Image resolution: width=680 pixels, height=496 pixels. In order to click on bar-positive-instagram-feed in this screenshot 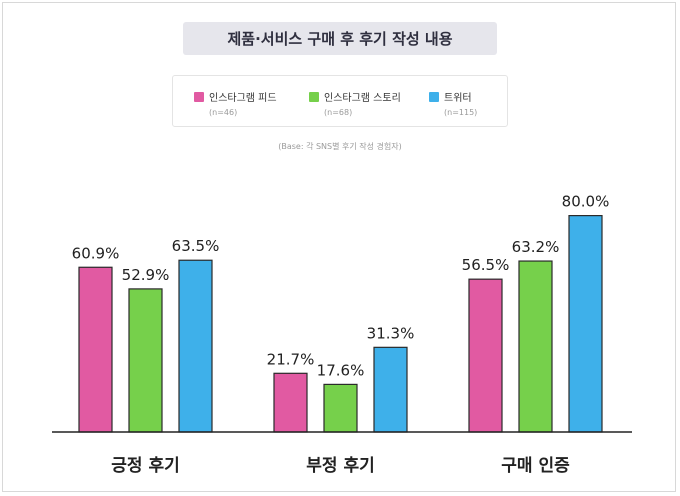, I will do `click(95, 349)`.